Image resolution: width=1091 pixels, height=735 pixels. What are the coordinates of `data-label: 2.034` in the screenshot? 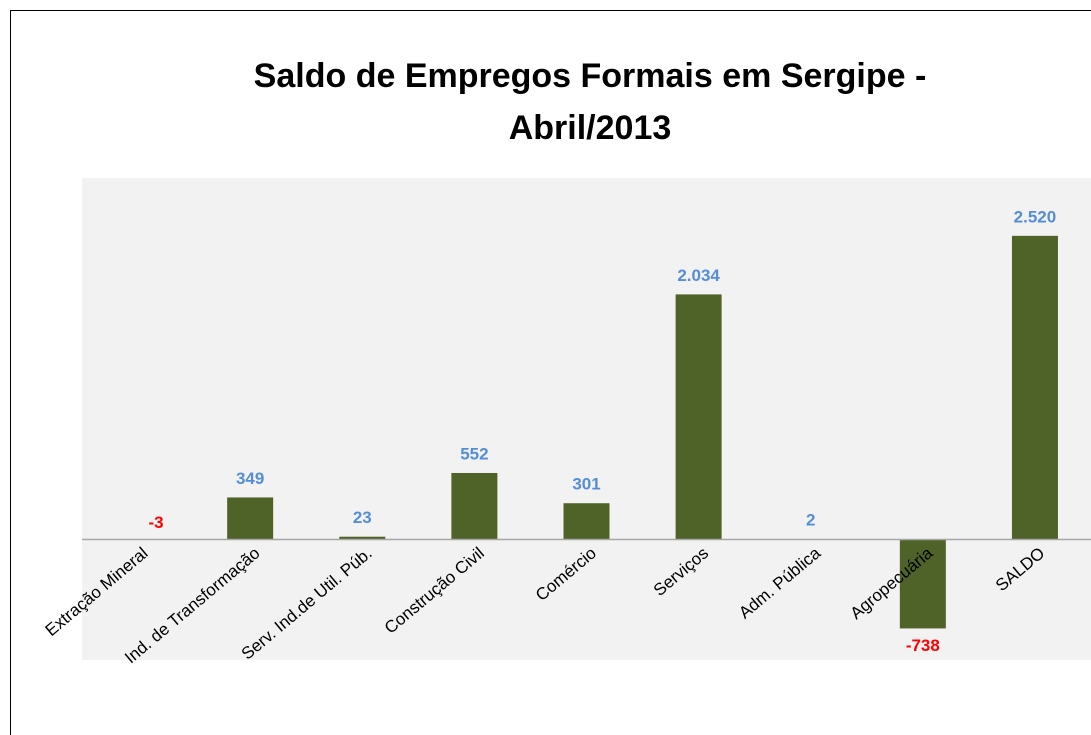 It's located at (698, 275).